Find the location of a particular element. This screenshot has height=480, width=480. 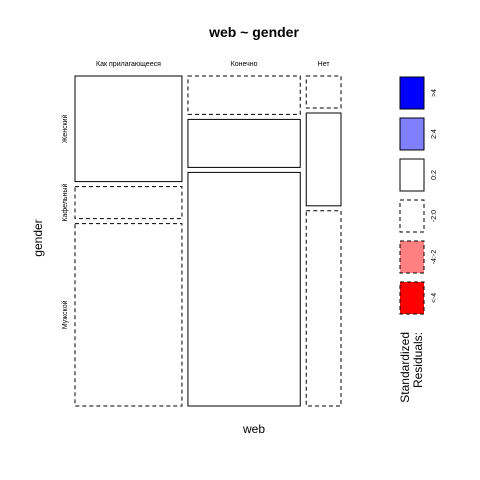

legend-items: >4 2:4 0:2 -2:0 -4:-2 <-4 is located at coordinates (418, 195).